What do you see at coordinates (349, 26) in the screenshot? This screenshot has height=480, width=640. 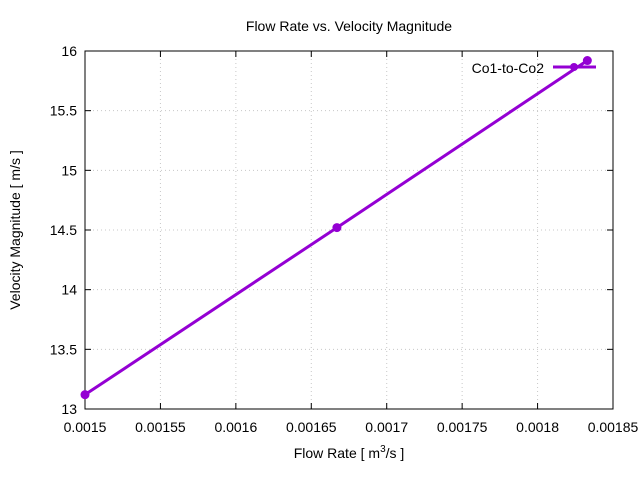 I see `chart-title: Flow Rate vs. Velocity Magnitude` at bounding box center [349, 26].